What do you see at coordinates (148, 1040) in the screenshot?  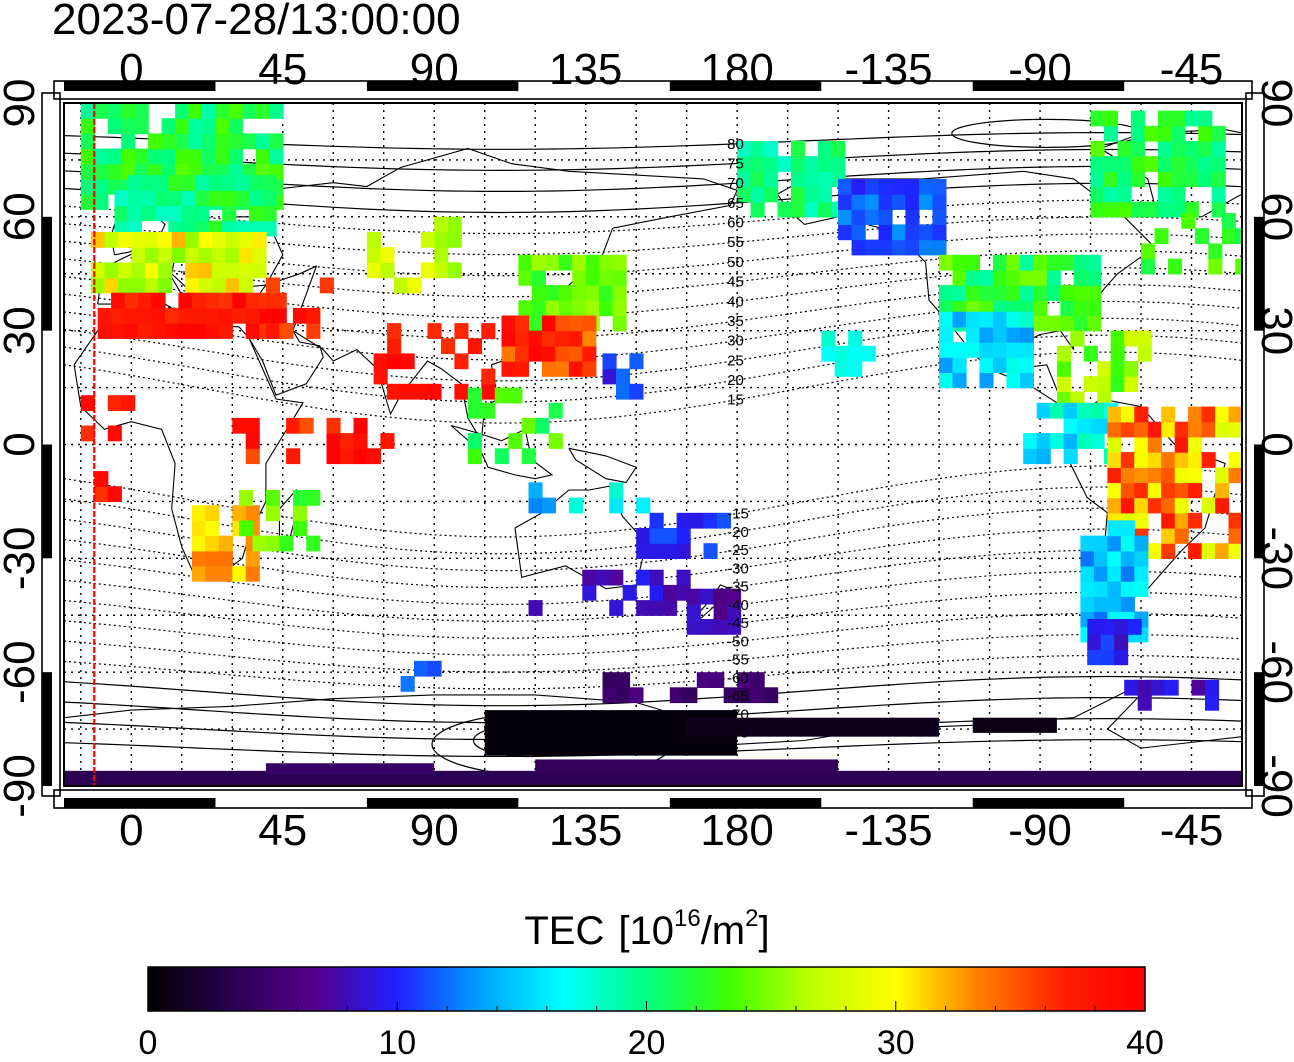 I see `colorbar-tick-label: 0` at bounding box center [148, 1040].